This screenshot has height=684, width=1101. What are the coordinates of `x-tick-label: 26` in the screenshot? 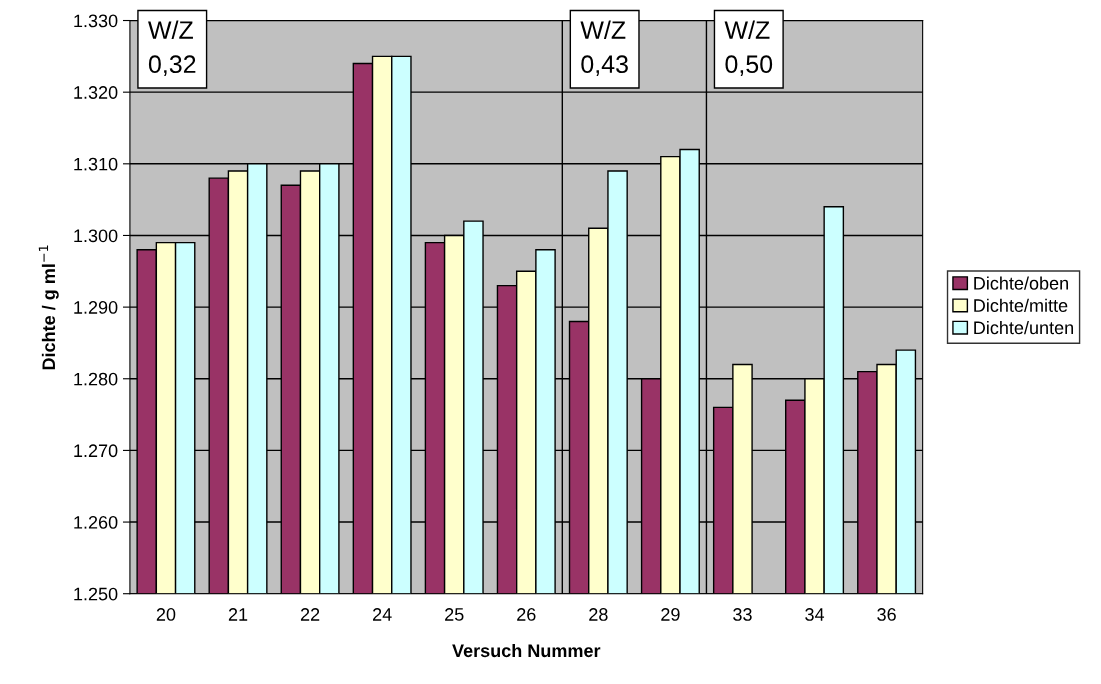 It's located at (526, 614).